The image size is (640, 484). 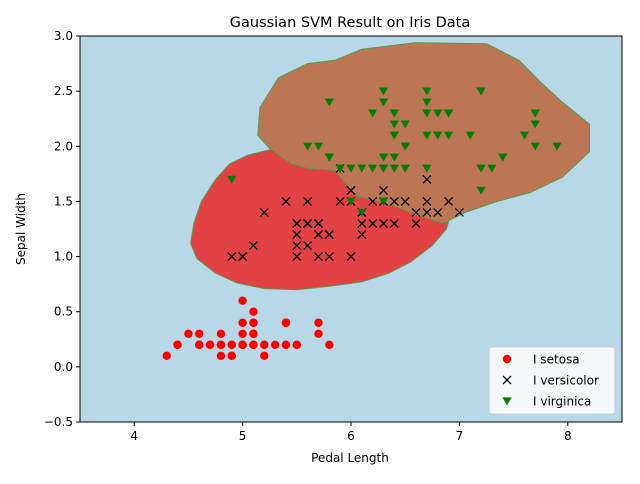 I want to click on y-tick-label: −0.5, so click(x=58, y=422).